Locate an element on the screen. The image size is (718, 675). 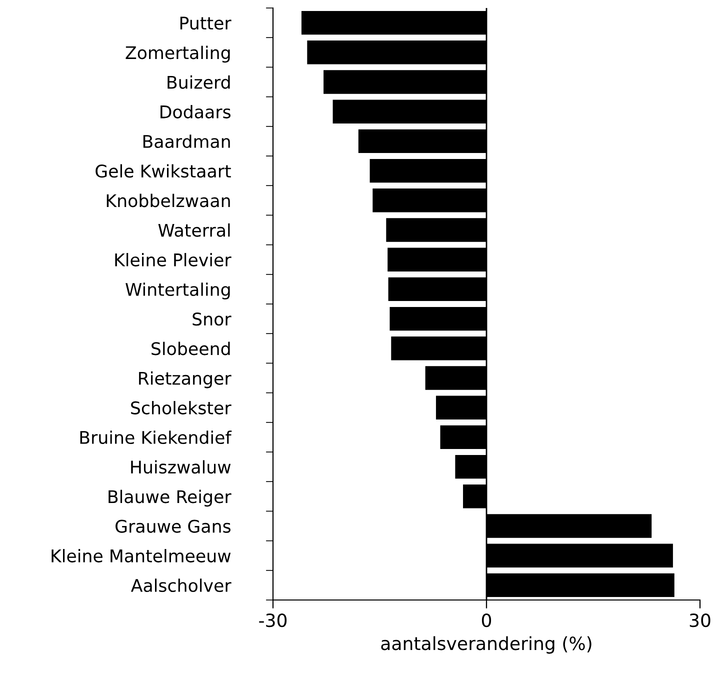
y-tick-label: Gele Kwikstaart is located at coordinates (163, 171).